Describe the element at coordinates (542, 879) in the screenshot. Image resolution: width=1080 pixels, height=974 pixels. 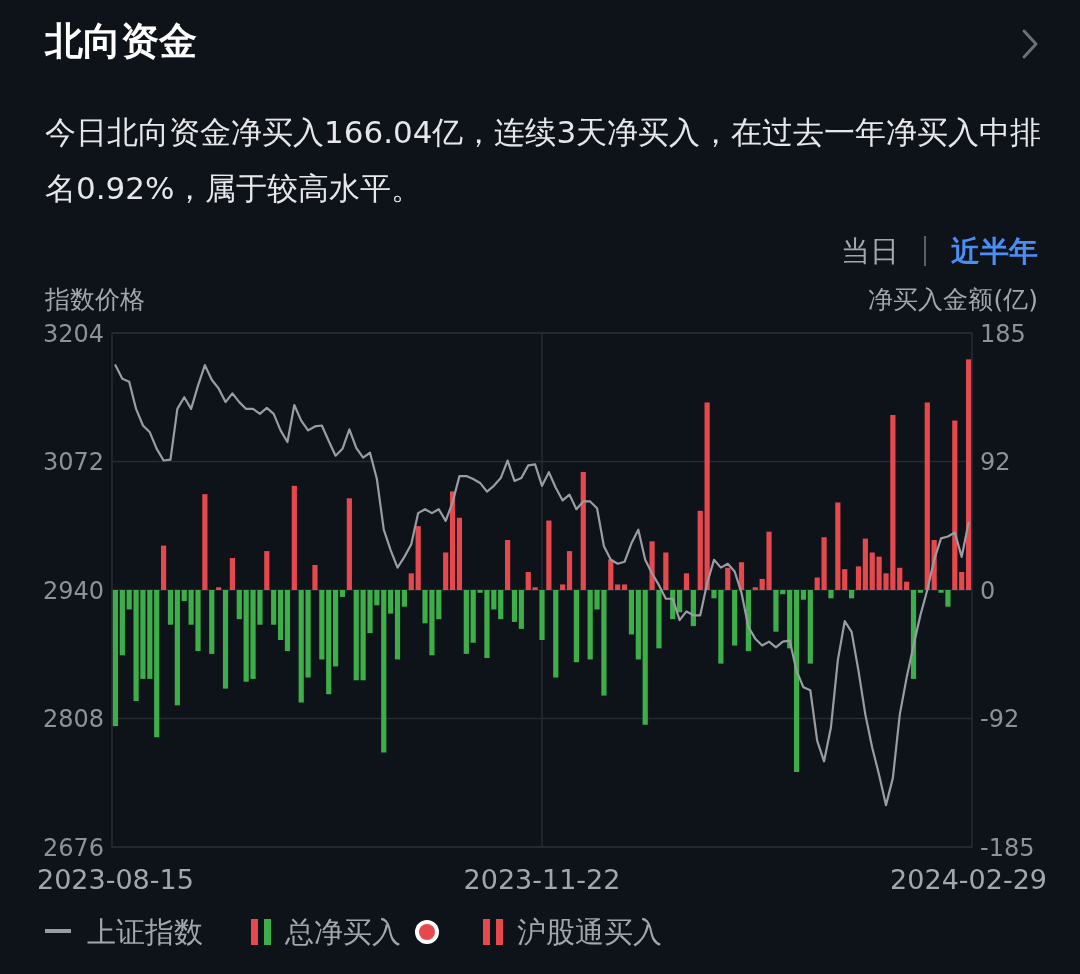
I see `x-tick-label: 2023-11-22` at that location.